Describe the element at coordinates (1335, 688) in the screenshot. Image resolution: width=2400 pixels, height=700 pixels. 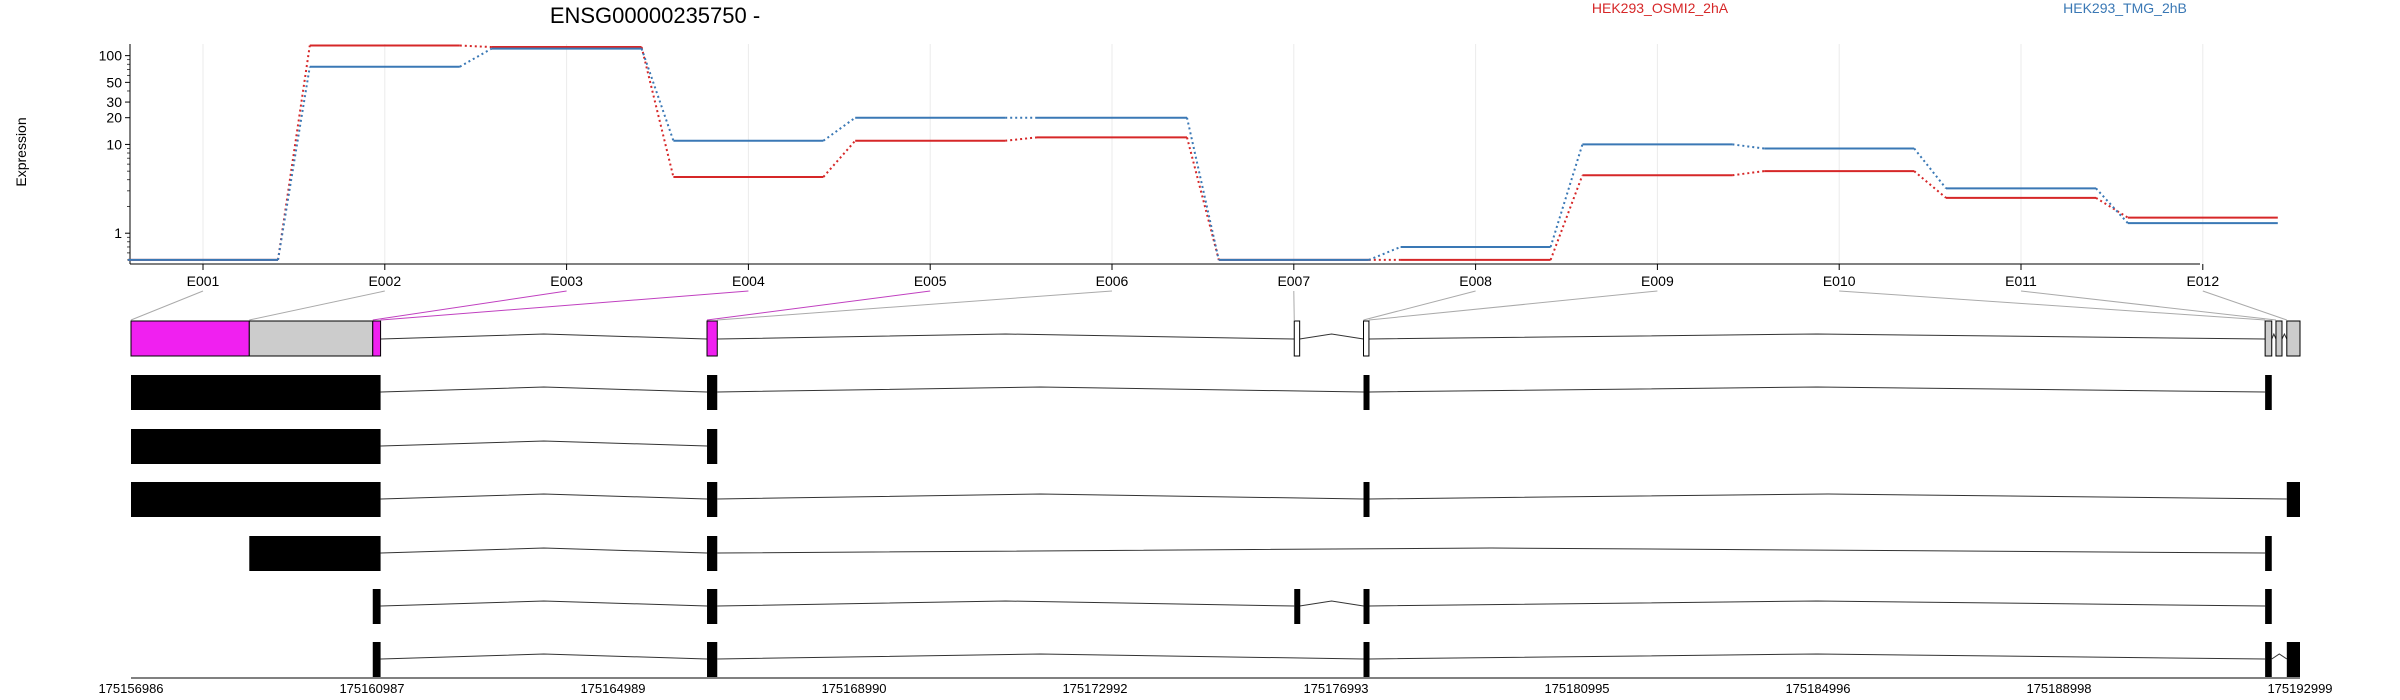
I see `genome-tick-label: 175176993` at that location.